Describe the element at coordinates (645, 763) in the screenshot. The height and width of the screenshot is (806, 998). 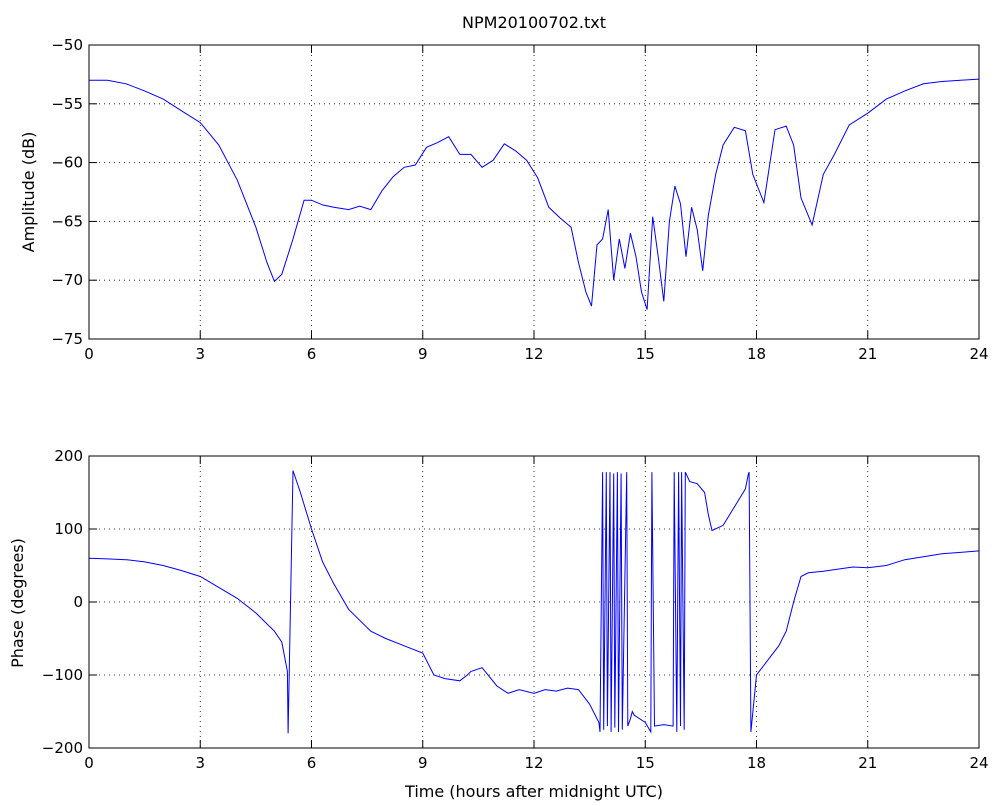
I see `phase-x-tick-label: 15` at that location.